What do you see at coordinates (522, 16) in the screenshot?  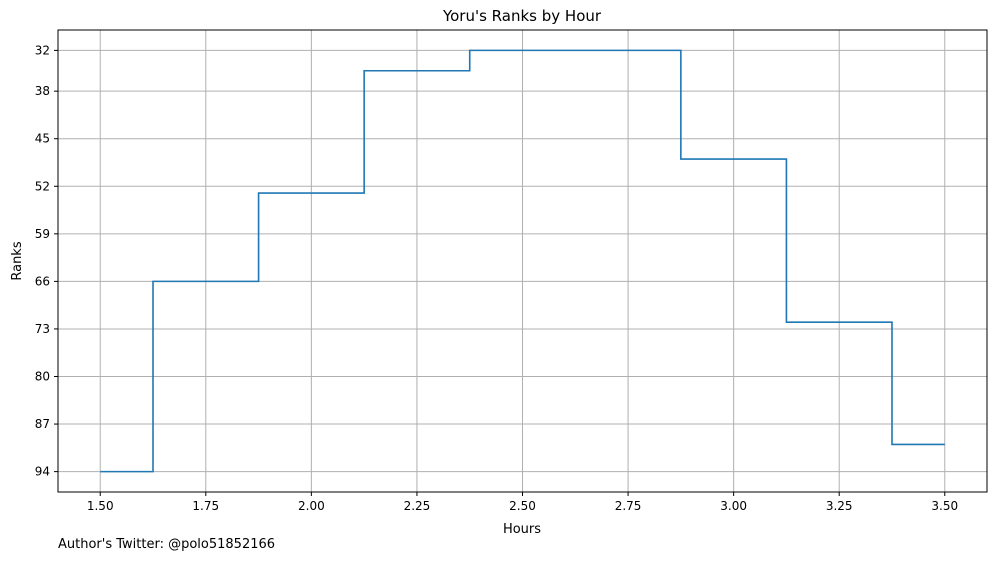 I see `chart-title: Yoru's Ranks by Hour` at bounding box center [522, 16].